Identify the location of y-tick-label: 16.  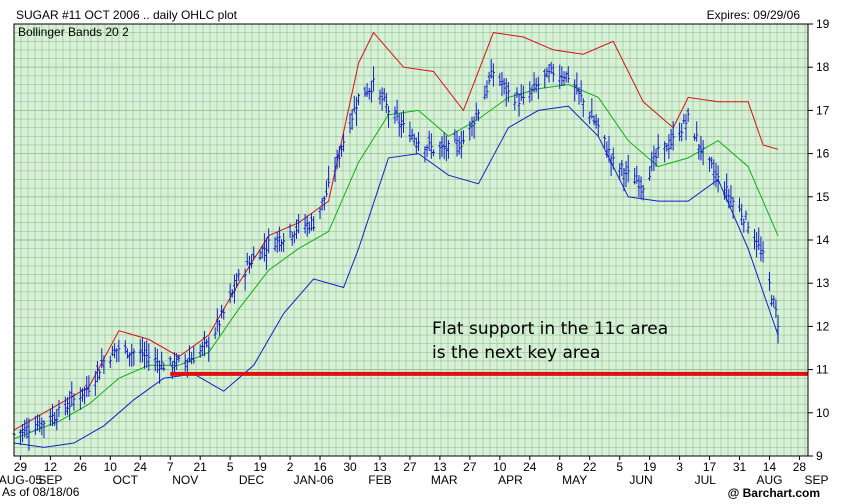
(823, 154).